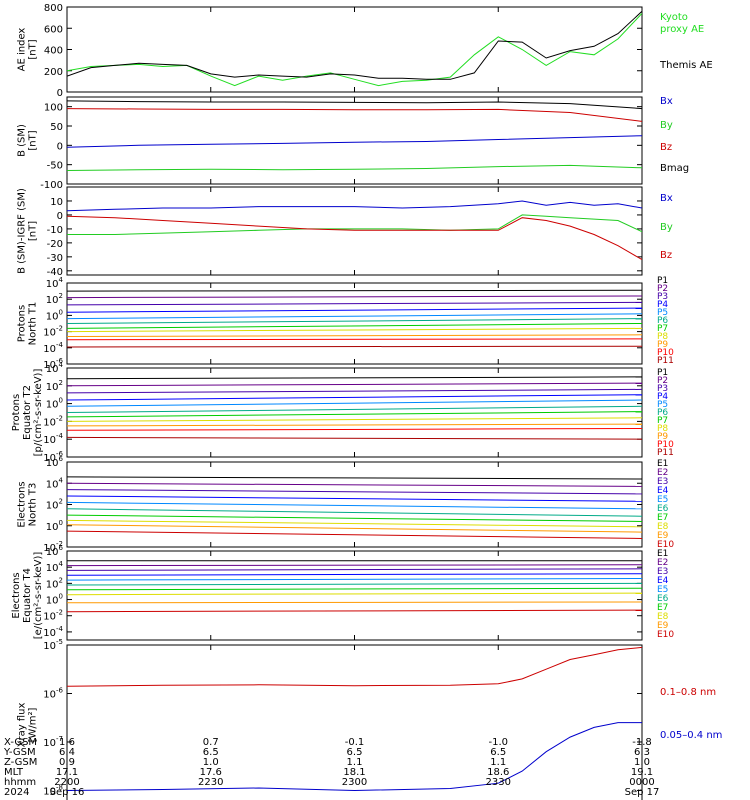 The image size is (750, 800). I want to click on x-tick-value: 19.1, so click(642, 772).